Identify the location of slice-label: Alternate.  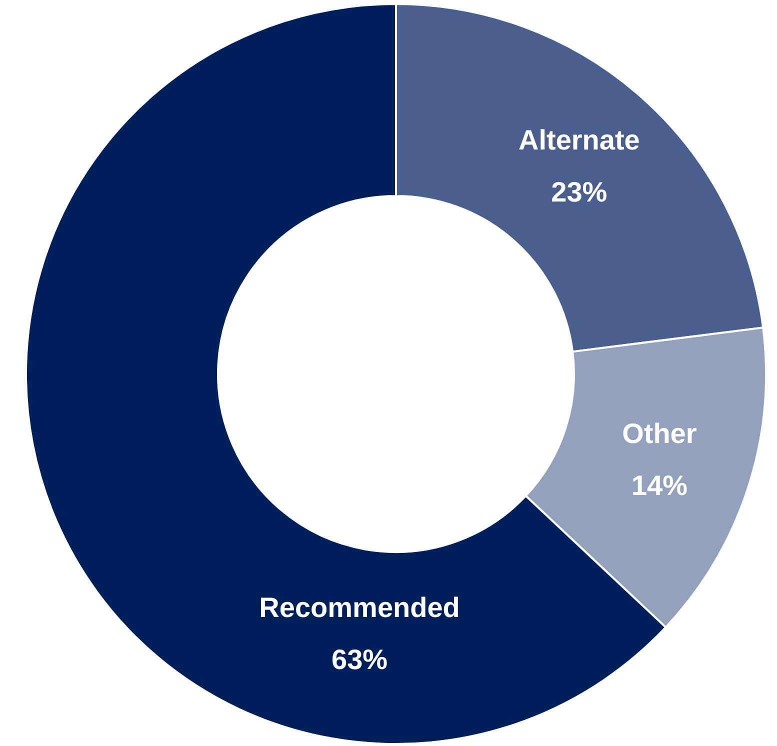
(579, 140).